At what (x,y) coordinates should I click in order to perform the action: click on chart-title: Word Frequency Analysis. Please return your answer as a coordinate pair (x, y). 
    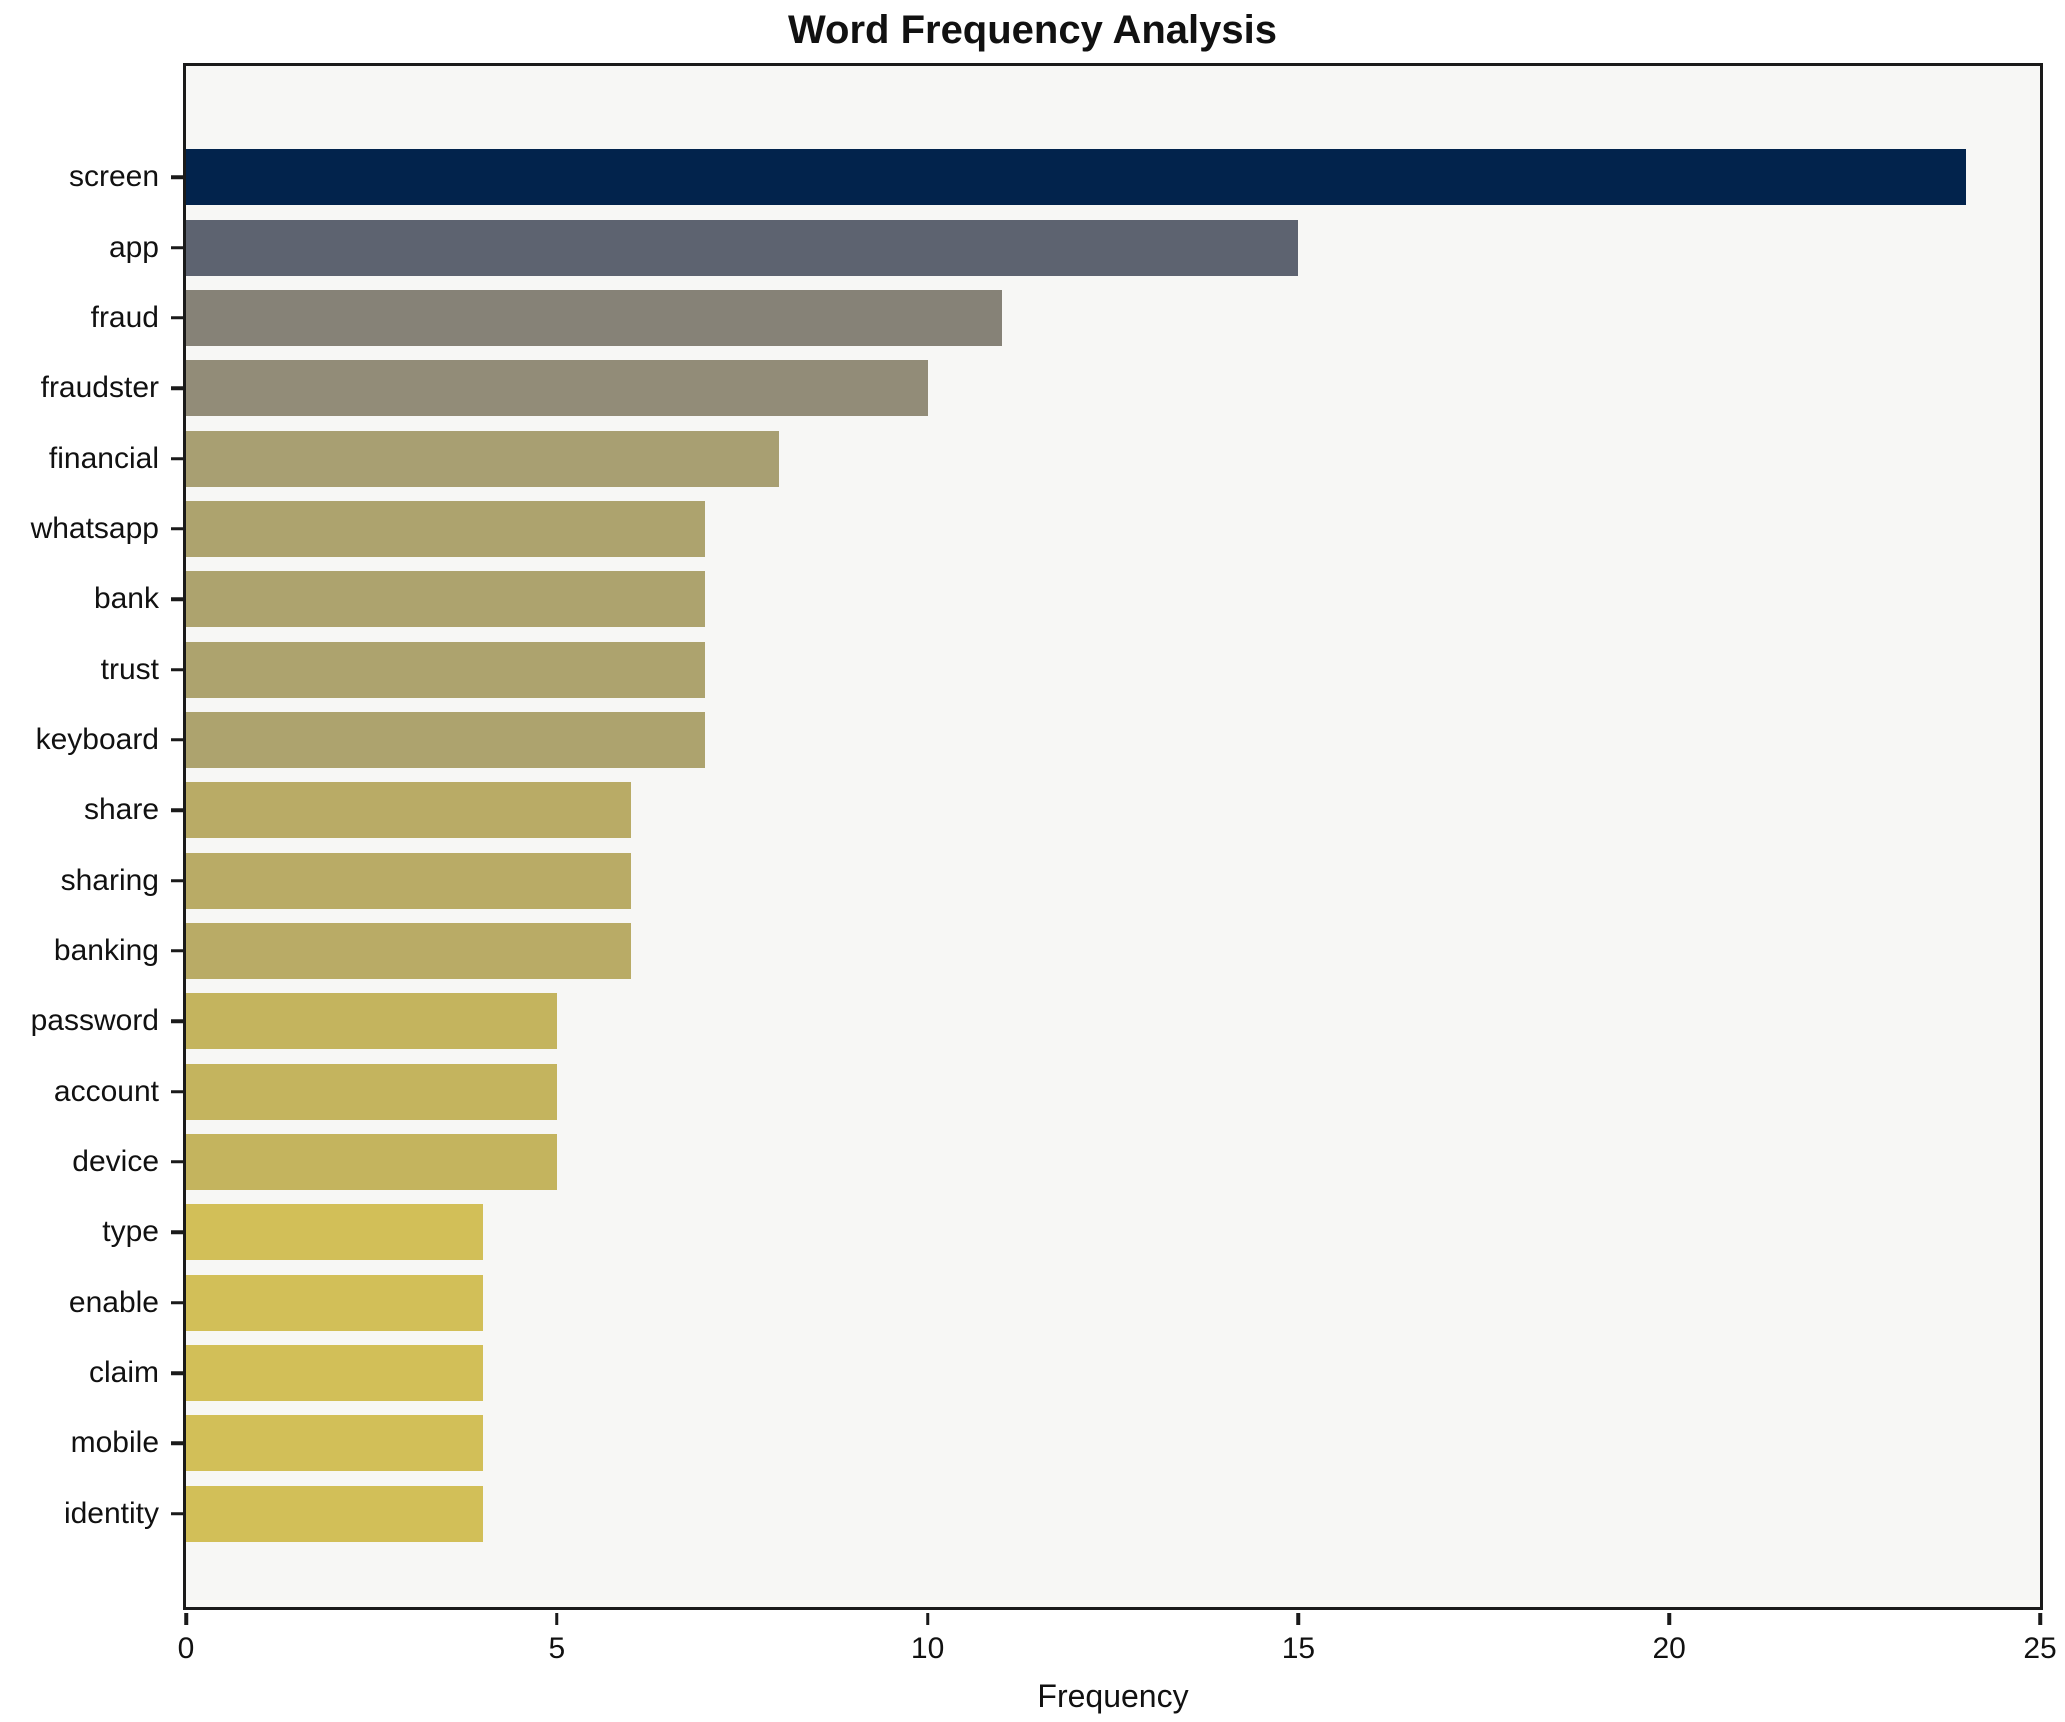
    Looking at the image, I should click on (1032, 30).